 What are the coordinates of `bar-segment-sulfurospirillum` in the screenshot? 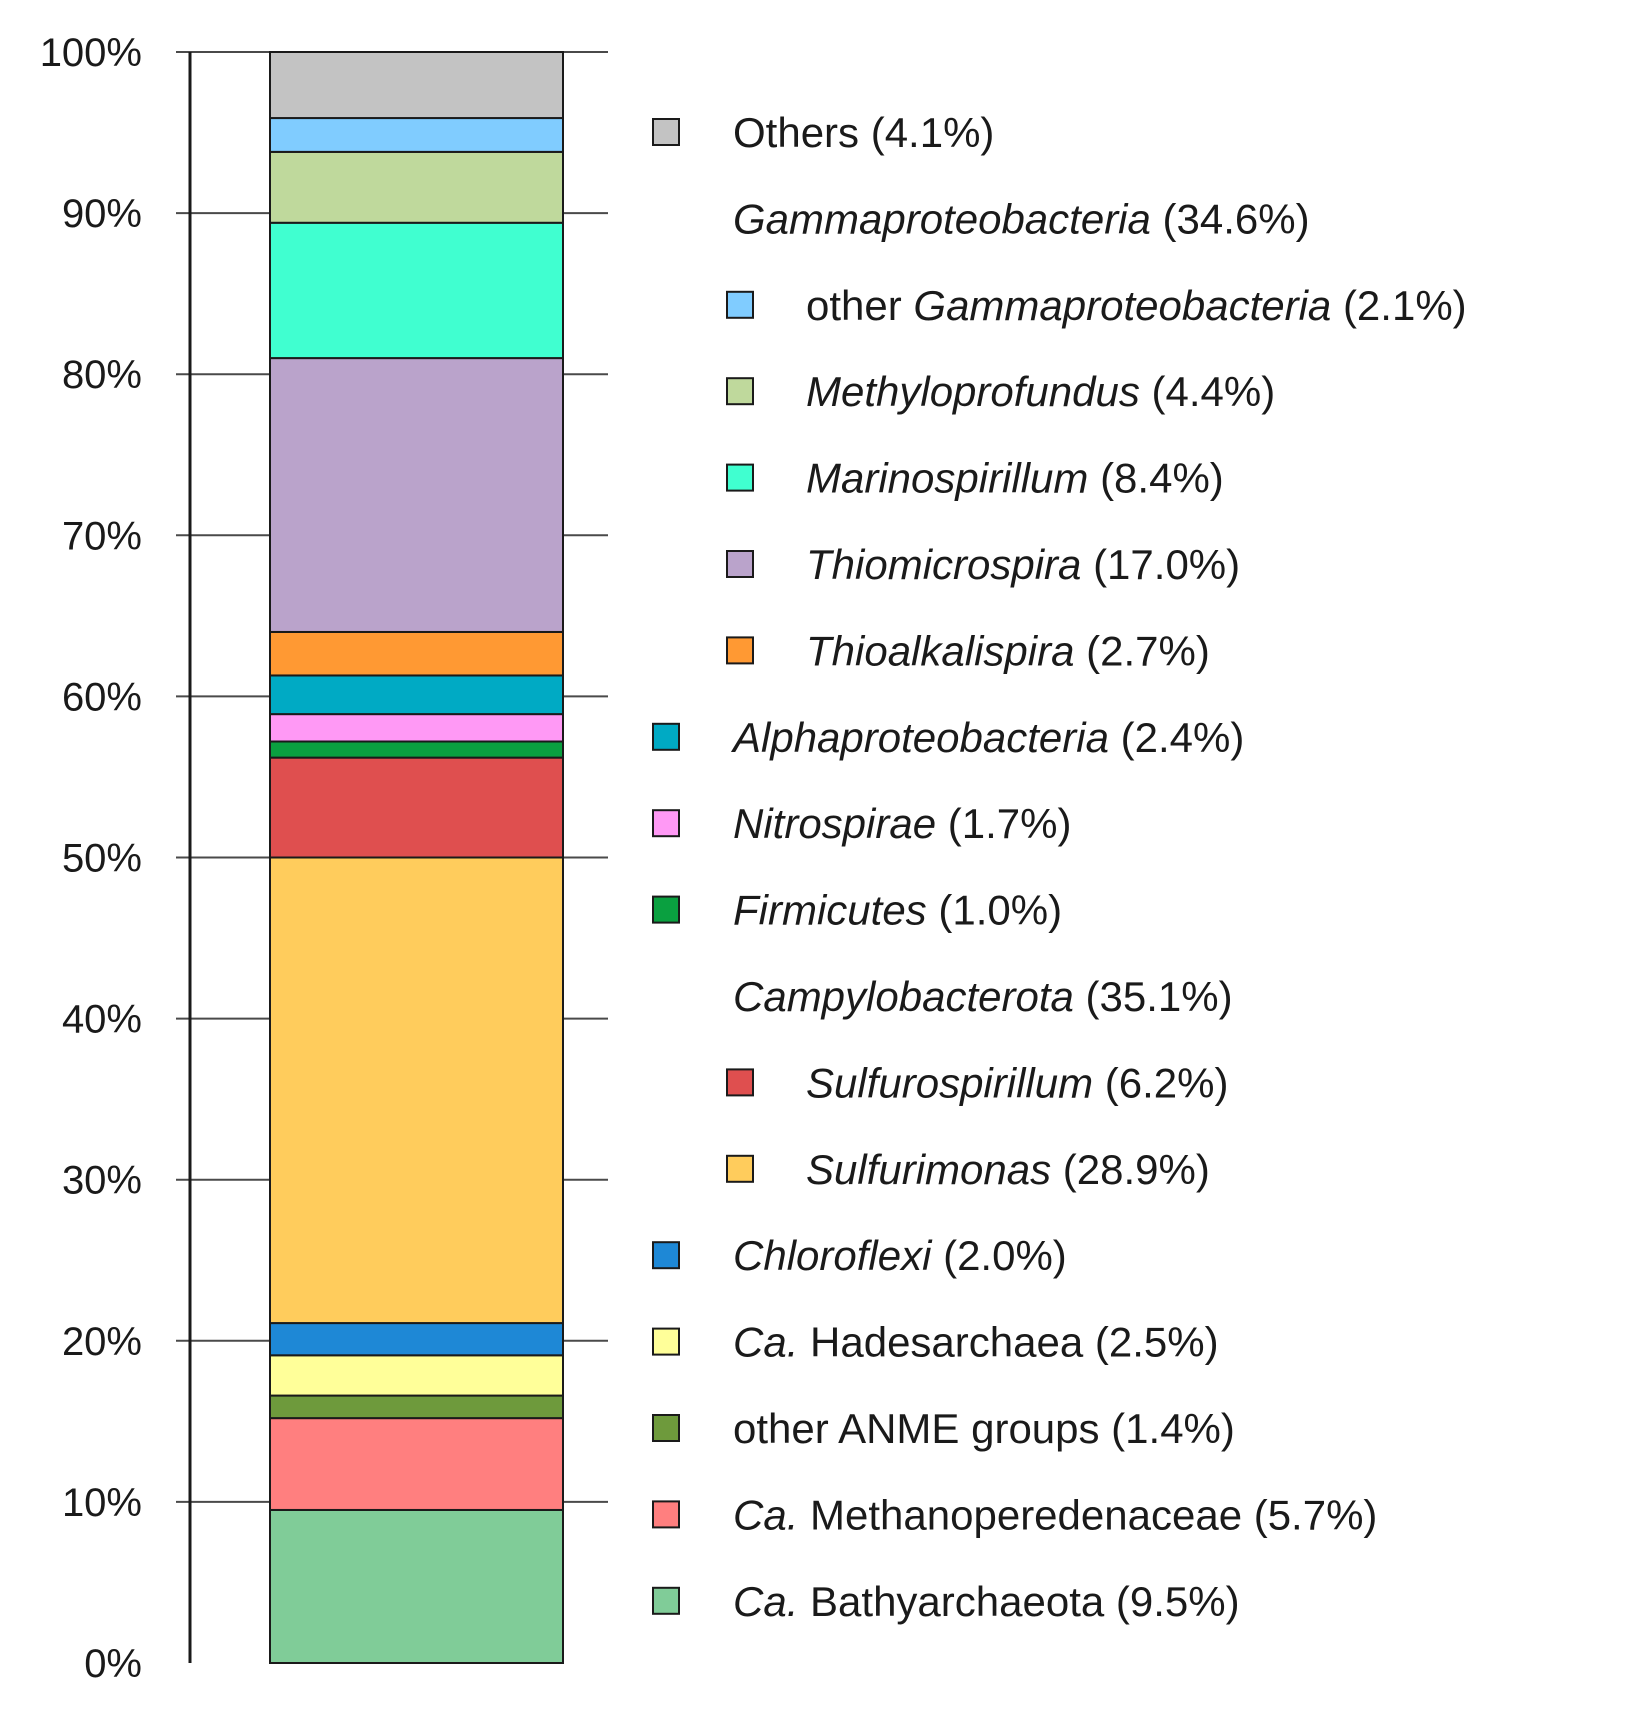 It's located at (416, 807).